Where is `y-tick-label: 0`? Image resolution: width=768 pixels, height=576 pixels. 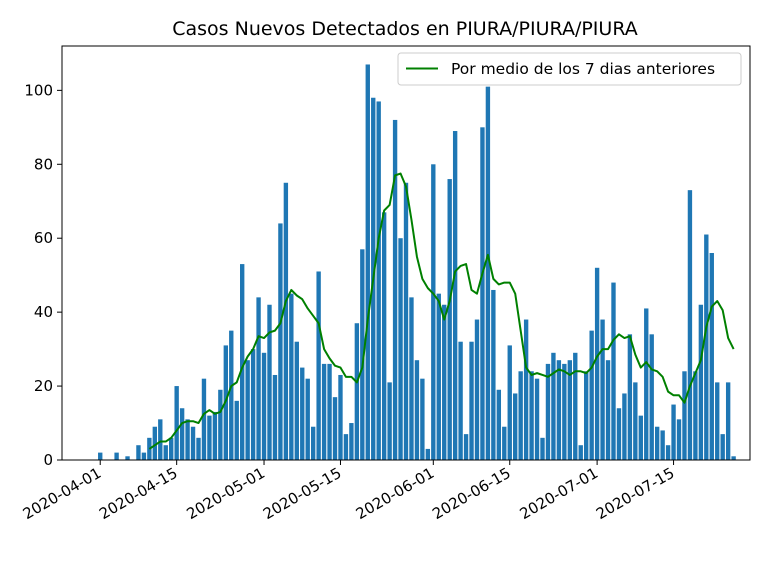 y-tick-label: 0 is located at coordinates (48, 460).